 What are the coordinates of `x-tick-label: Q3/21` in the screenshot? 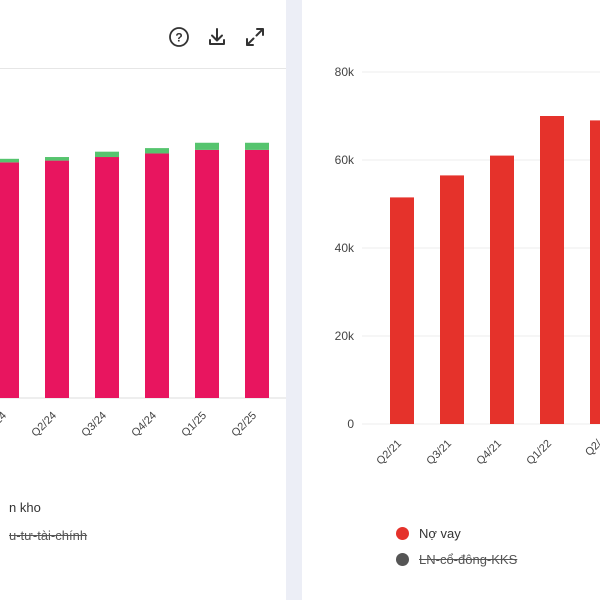 It's located at (439, 453).